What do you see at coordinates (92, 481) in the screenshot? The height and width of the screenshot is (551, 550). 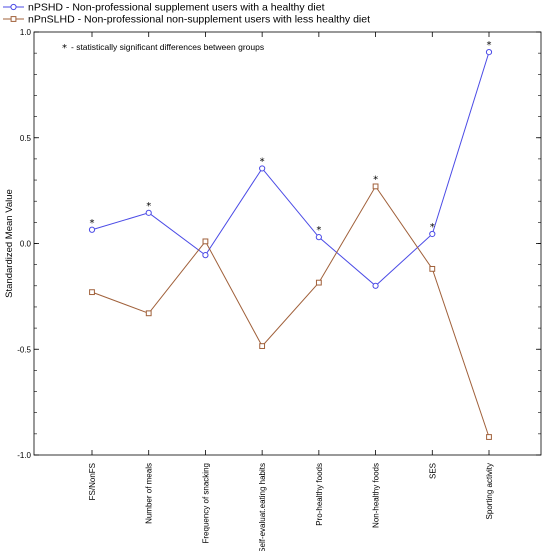 I see `x-tick-label: FS/NonFS` at bounding box center [92, 481].